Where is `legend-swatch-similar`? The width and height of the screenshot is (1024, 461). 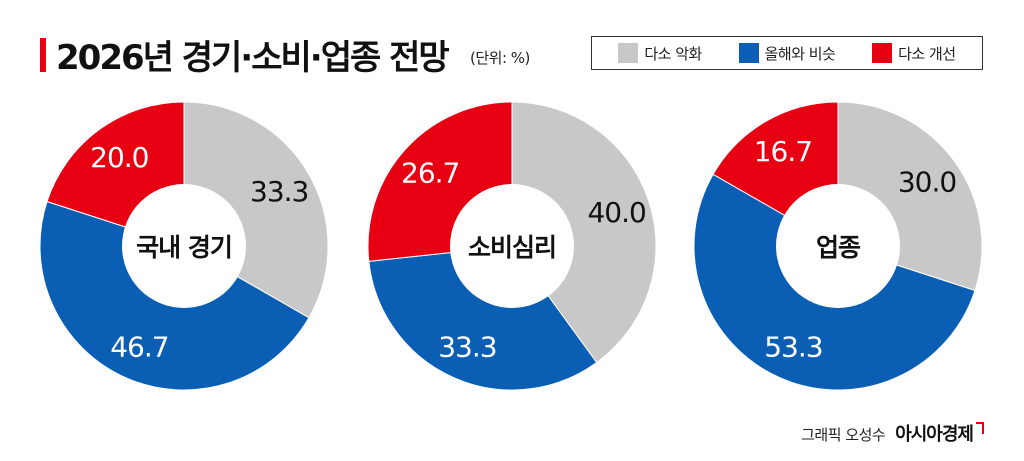
legend-swatch-similar is located at coordinates (748, 53).